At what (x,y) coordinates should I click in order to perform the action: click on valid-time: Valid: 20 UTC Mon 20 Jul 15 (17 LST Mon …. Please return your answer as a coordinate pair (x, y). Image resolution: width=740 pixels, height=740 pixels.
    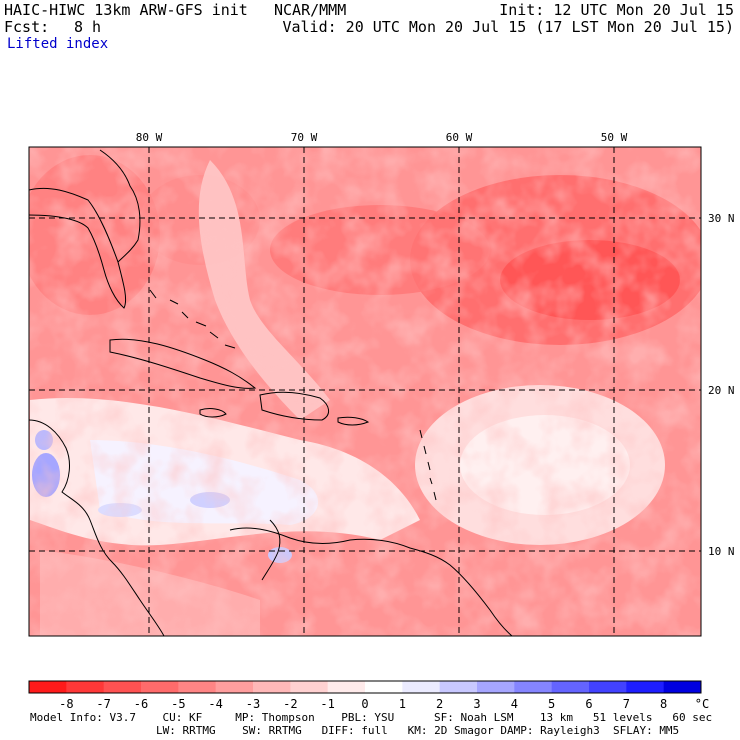
    Looking at the image, I should click on (508, 27).